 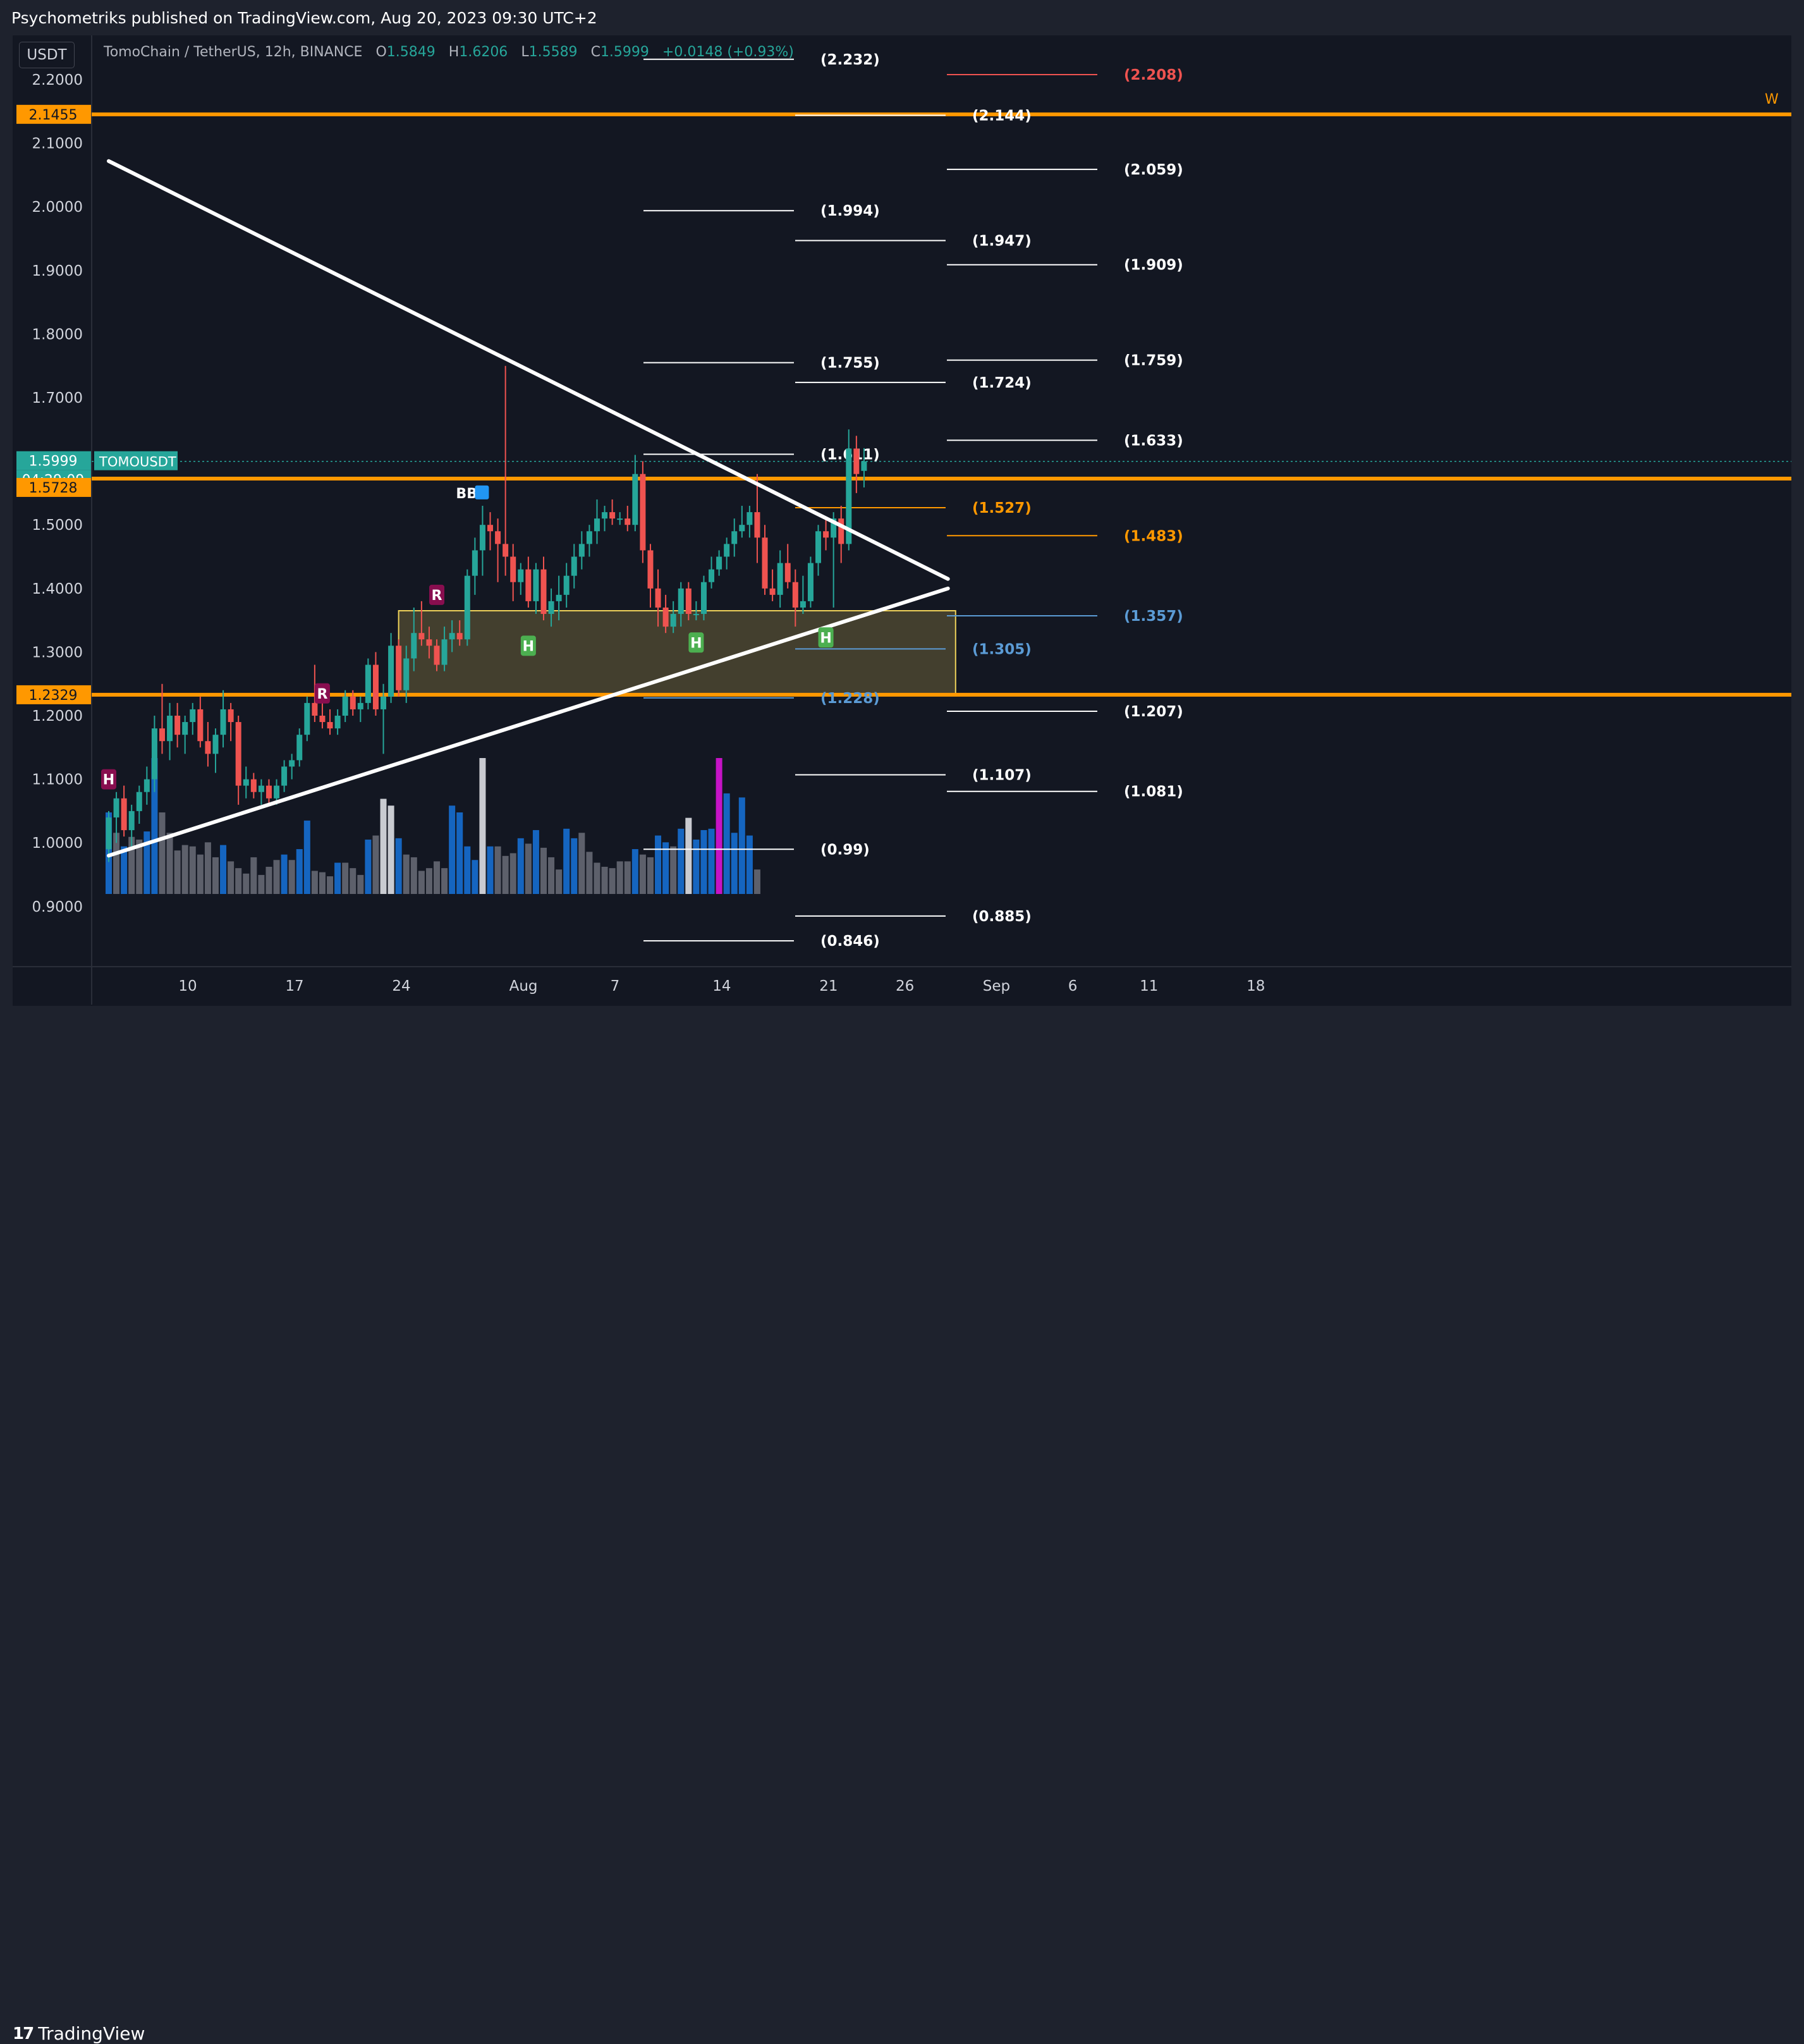 I want to click on y-tick-label: 1.0000, so click(x=57, y=843).